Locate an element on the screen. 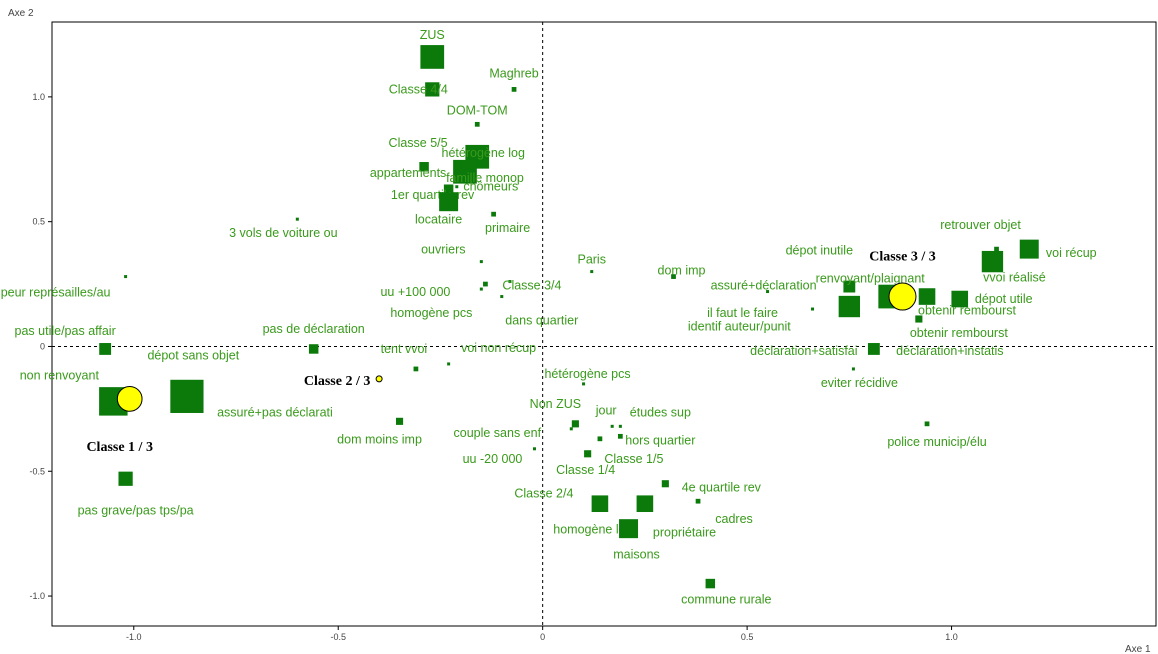 The image size is (1158, 654). category-label: primaire is located at coordinates (507, 228).